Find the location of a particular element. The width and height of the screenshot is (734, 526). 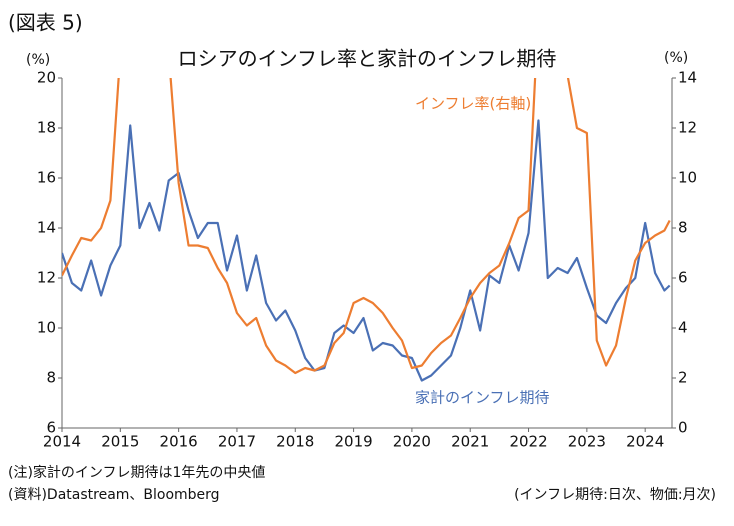

y-tick-label: 6 is located at coordinates (51, 428).